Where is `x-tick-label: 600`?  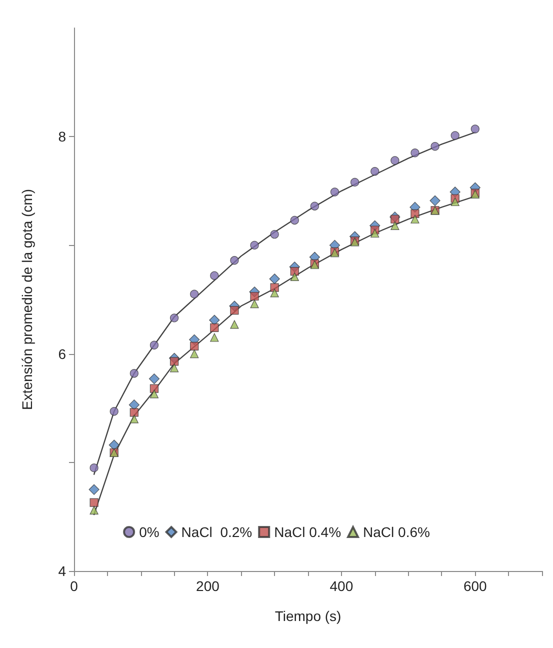 x-tick-label: 600 is located at coordinates (475, 586).